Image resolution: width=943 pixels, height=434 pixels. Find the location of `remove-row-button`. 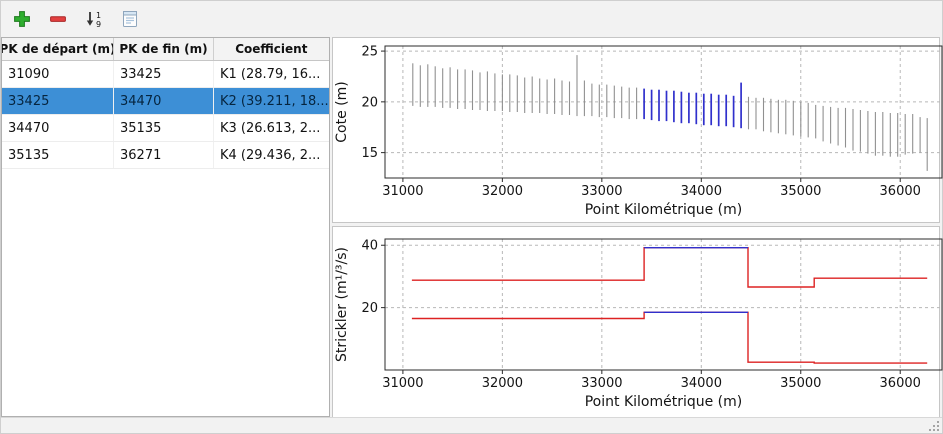

remove-row-button is located at coordinates (58, 19).